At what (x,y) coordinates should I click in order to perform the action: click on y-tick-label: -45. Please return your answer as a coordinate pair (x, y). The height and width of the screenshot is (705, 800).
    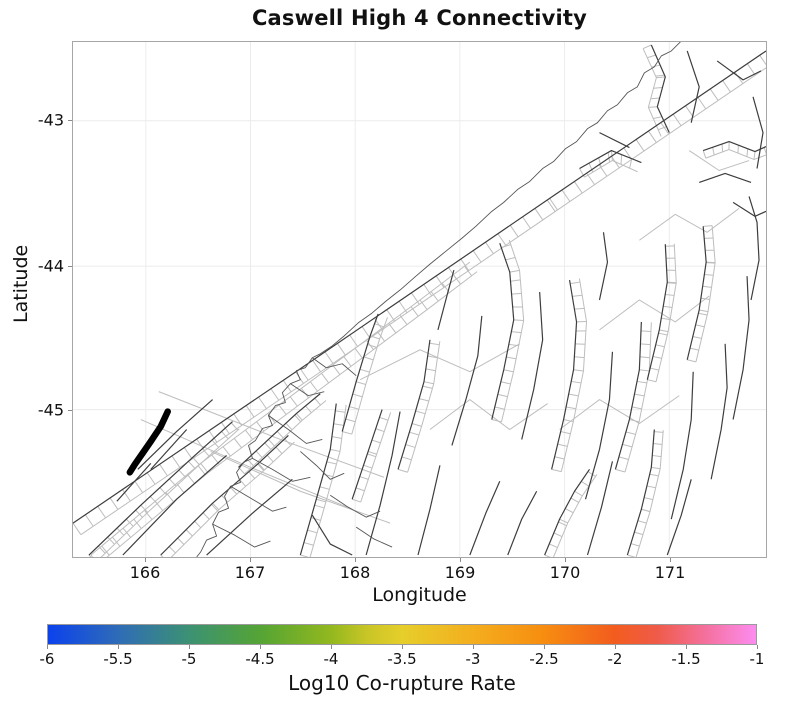
    Looking at the image, I should click on (50, 410).